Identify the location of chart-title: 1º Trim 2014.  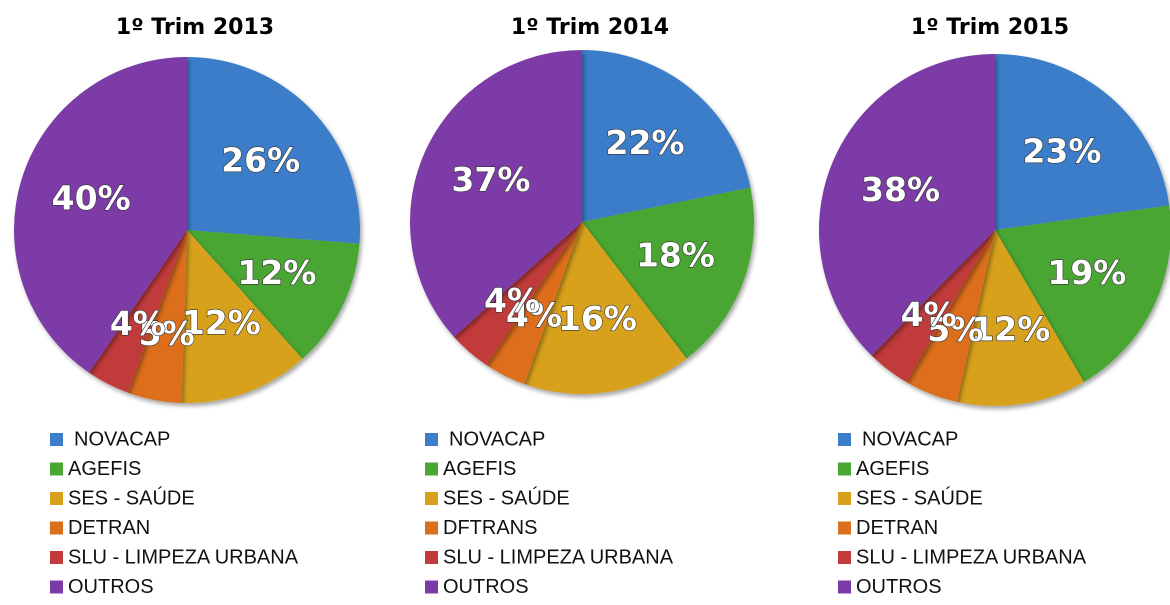
(590, 27).